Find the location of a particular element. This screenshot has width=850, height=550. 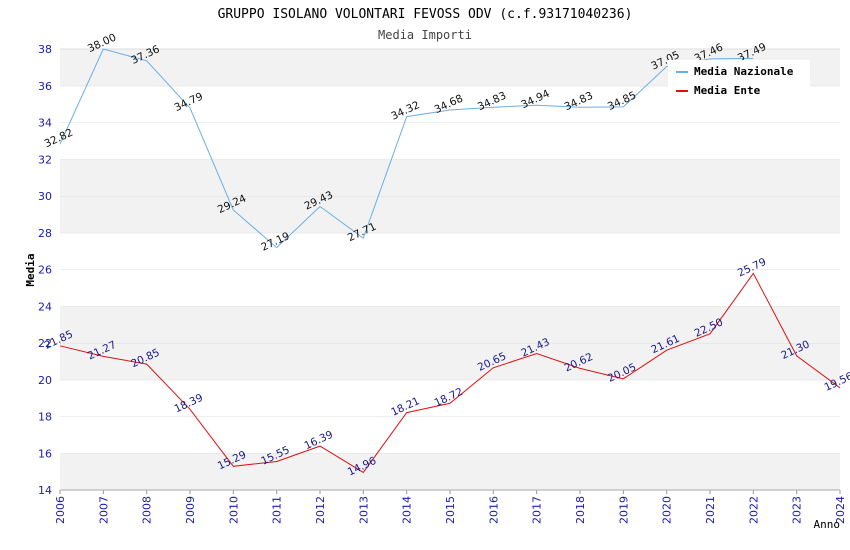

y-tick-label: 20 is located at coordinates (45, 380).